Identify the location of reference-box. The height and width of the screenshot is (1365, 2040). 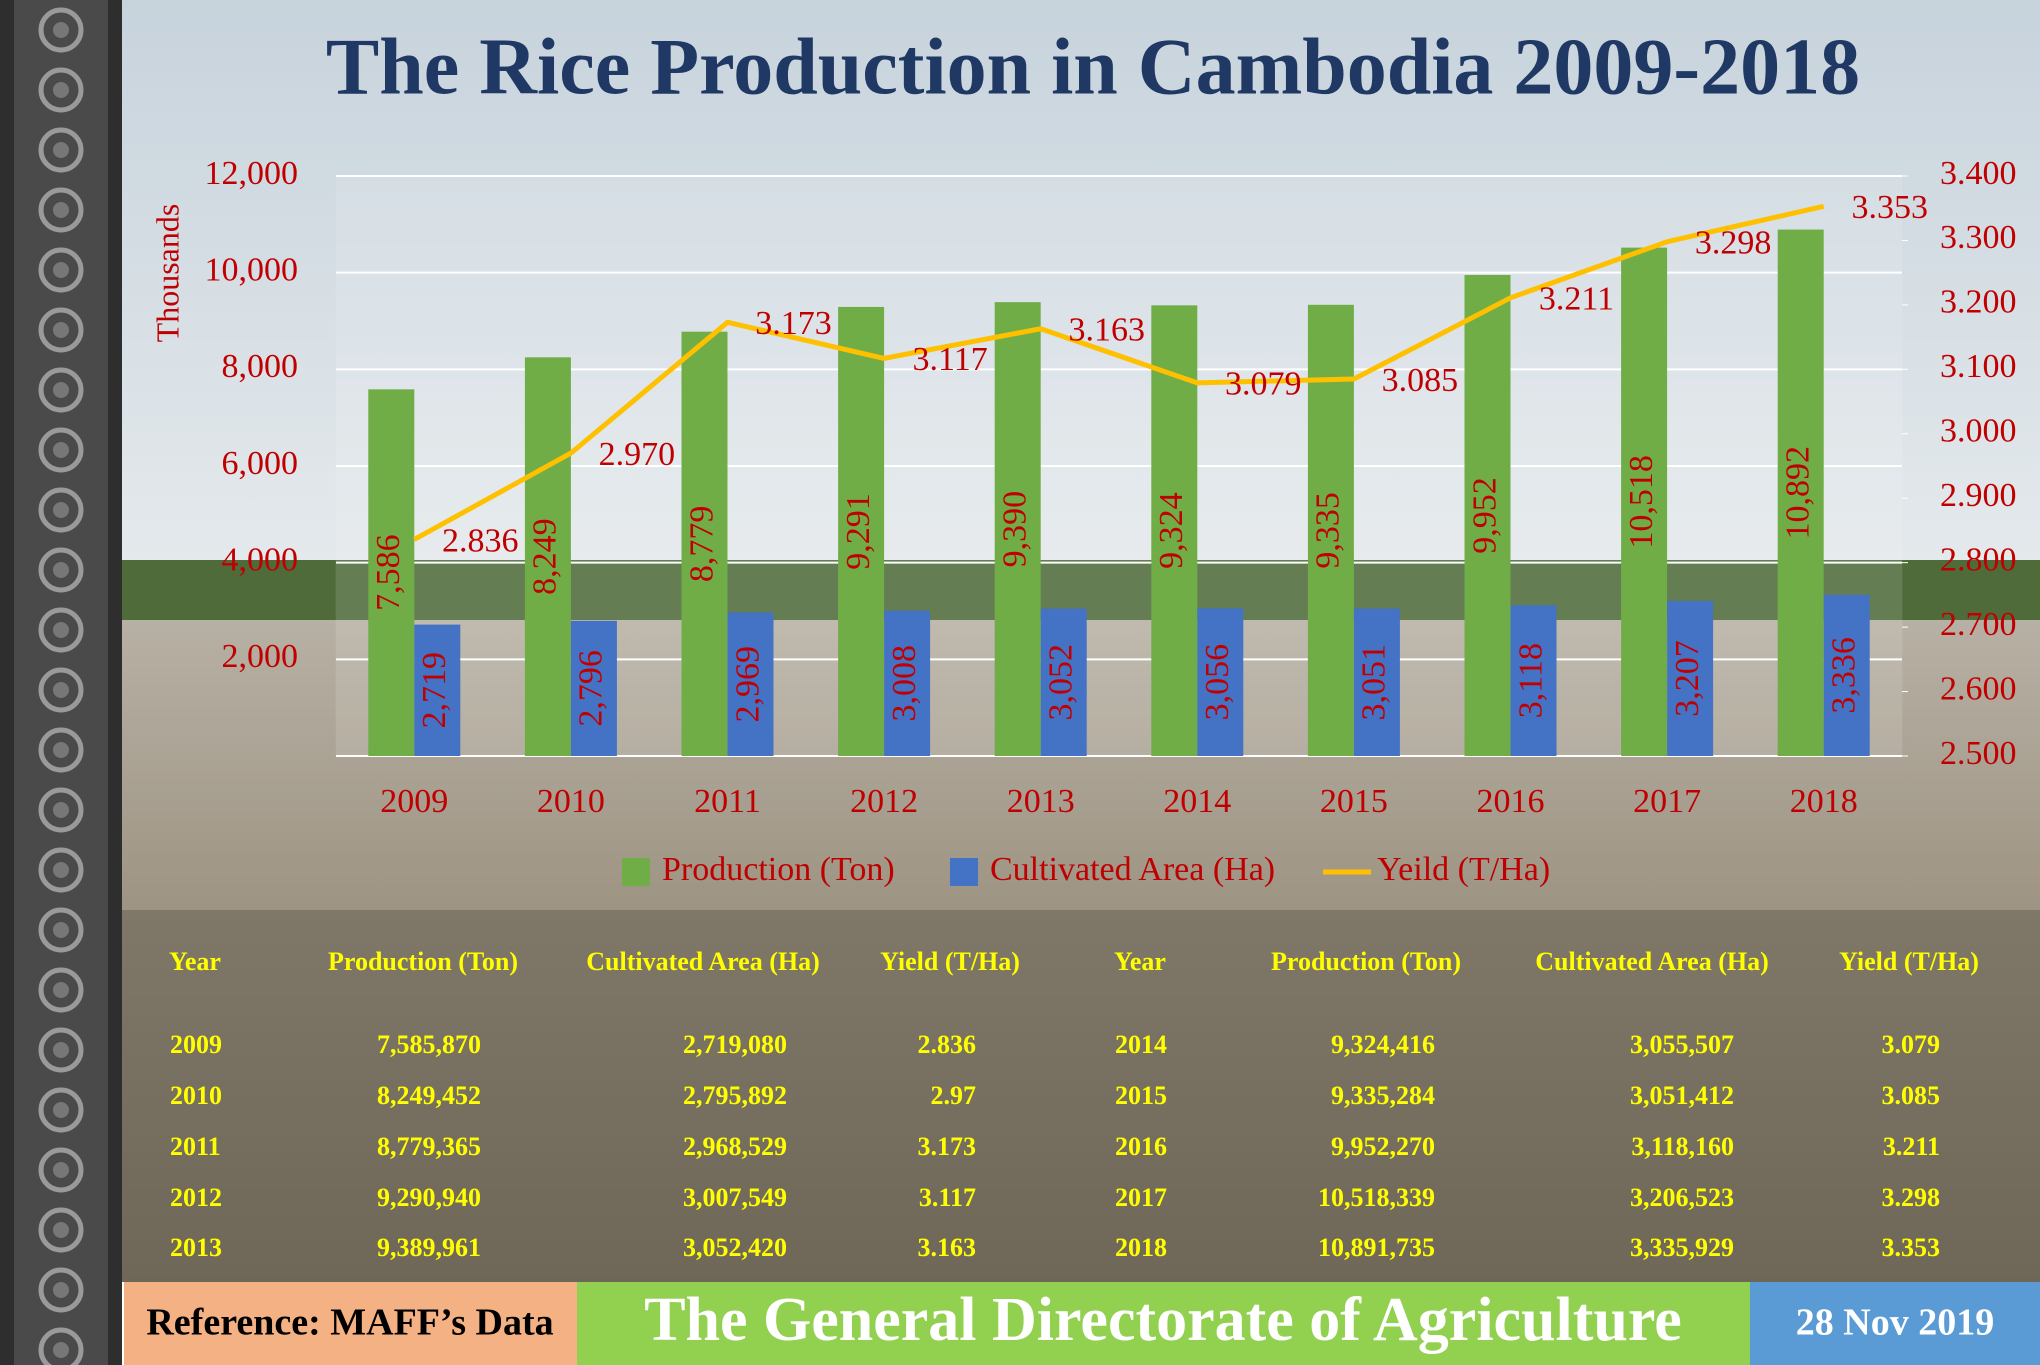
(350, 1323).